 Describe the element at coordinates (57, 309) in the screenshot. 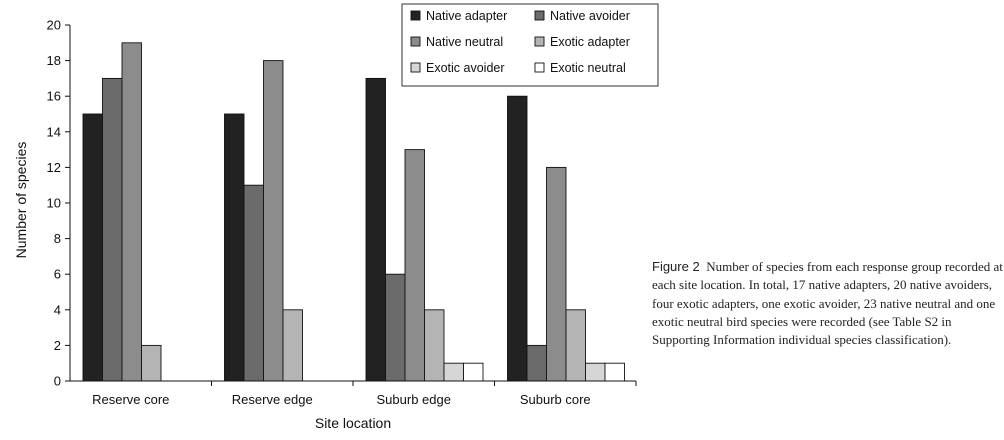

I see `y-tick-label: 4` at that location.